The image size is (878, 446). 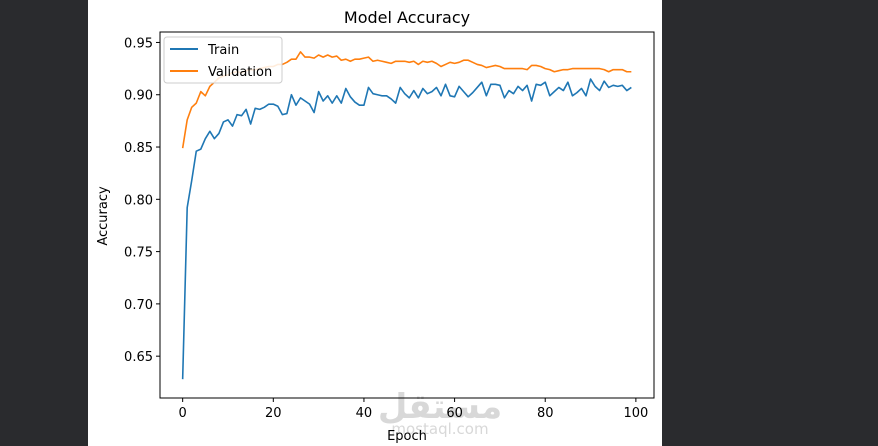 What do you see at coordinates (545, 413) in the screenshot?
I see `x-tick-label: 80` at bounding box center [545, 413].